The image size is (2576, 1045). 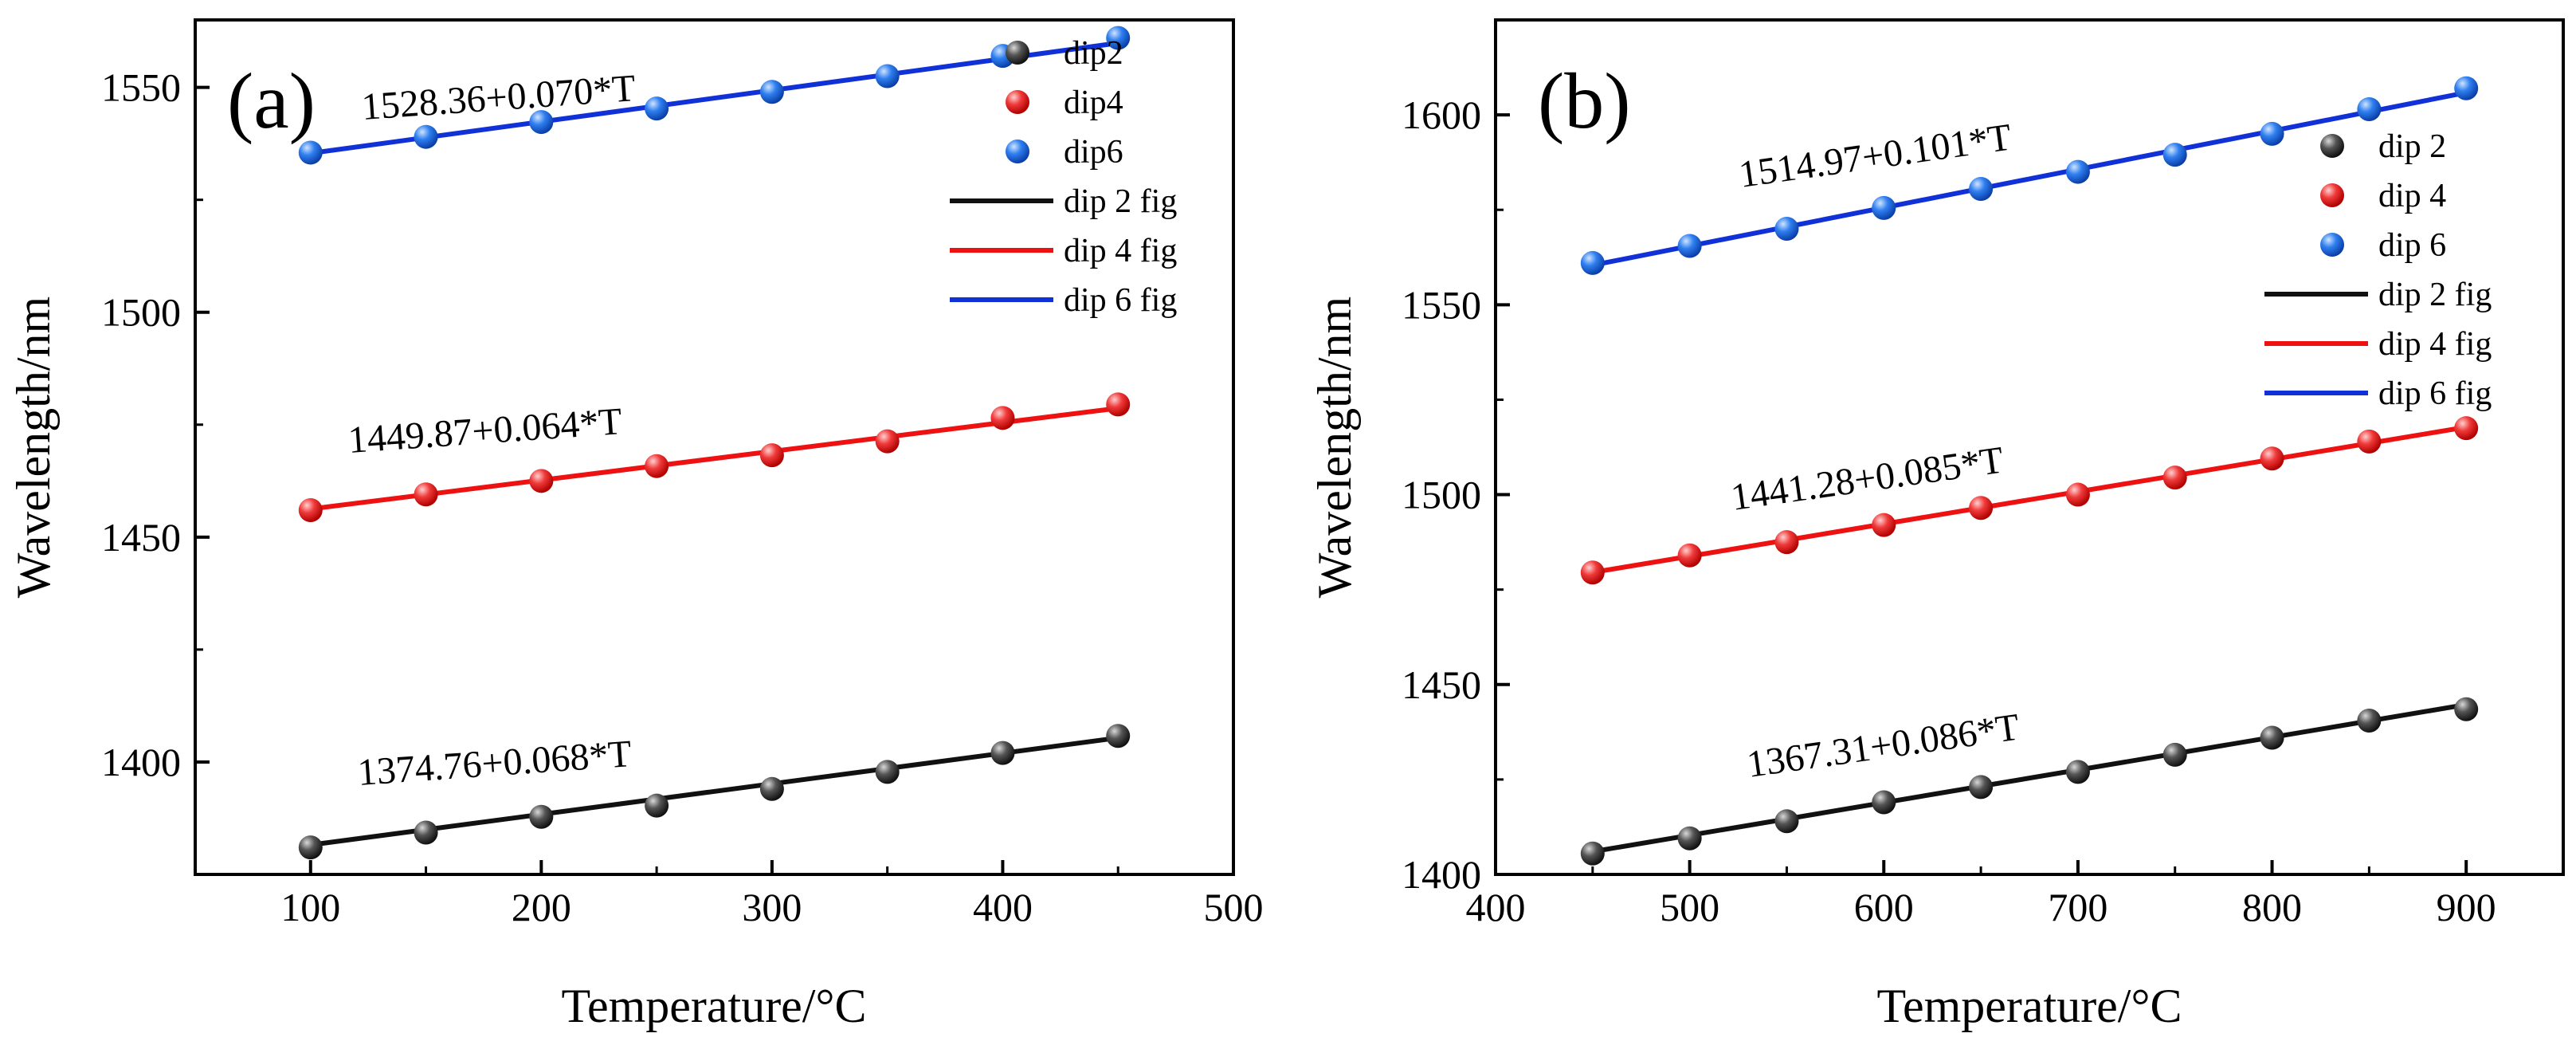 I want to click on legend-label: dip 6, so click(x=2412, y=245).